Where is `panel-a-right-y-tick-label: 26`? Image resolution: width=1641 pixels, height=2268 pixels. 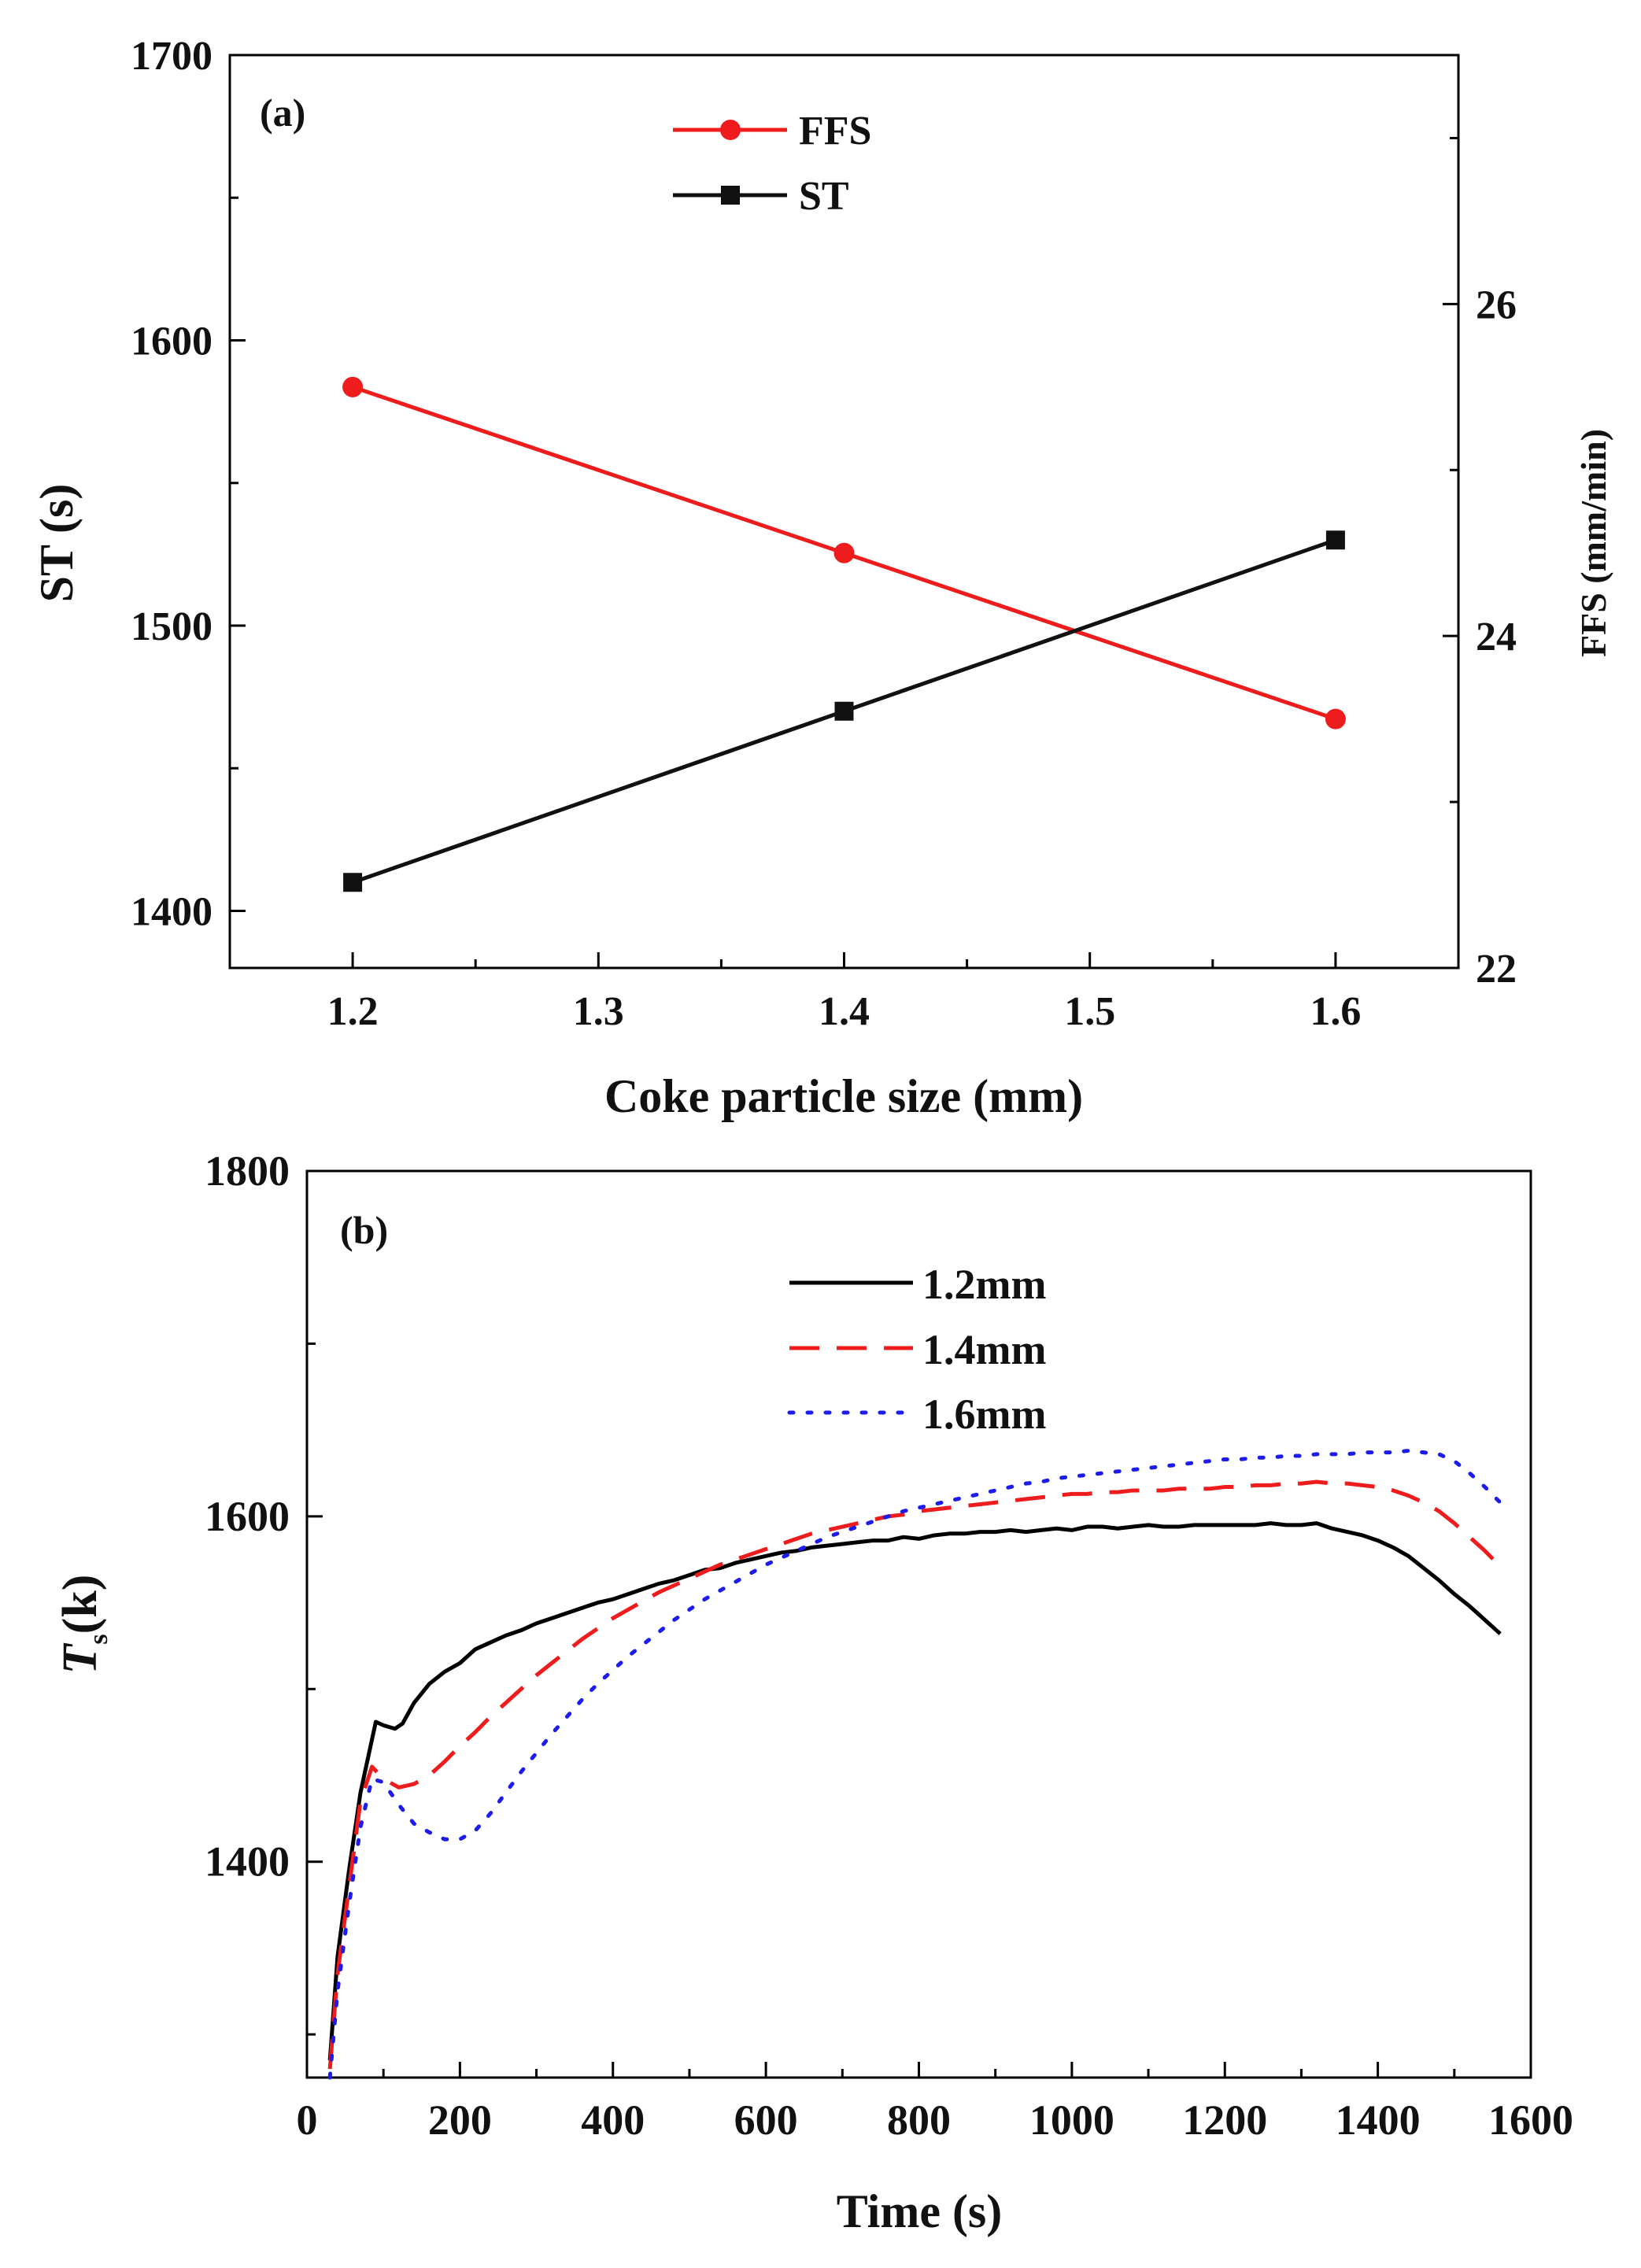
panel-a-right-y-tick-label: 26 is located at coordinates (1496, 305).